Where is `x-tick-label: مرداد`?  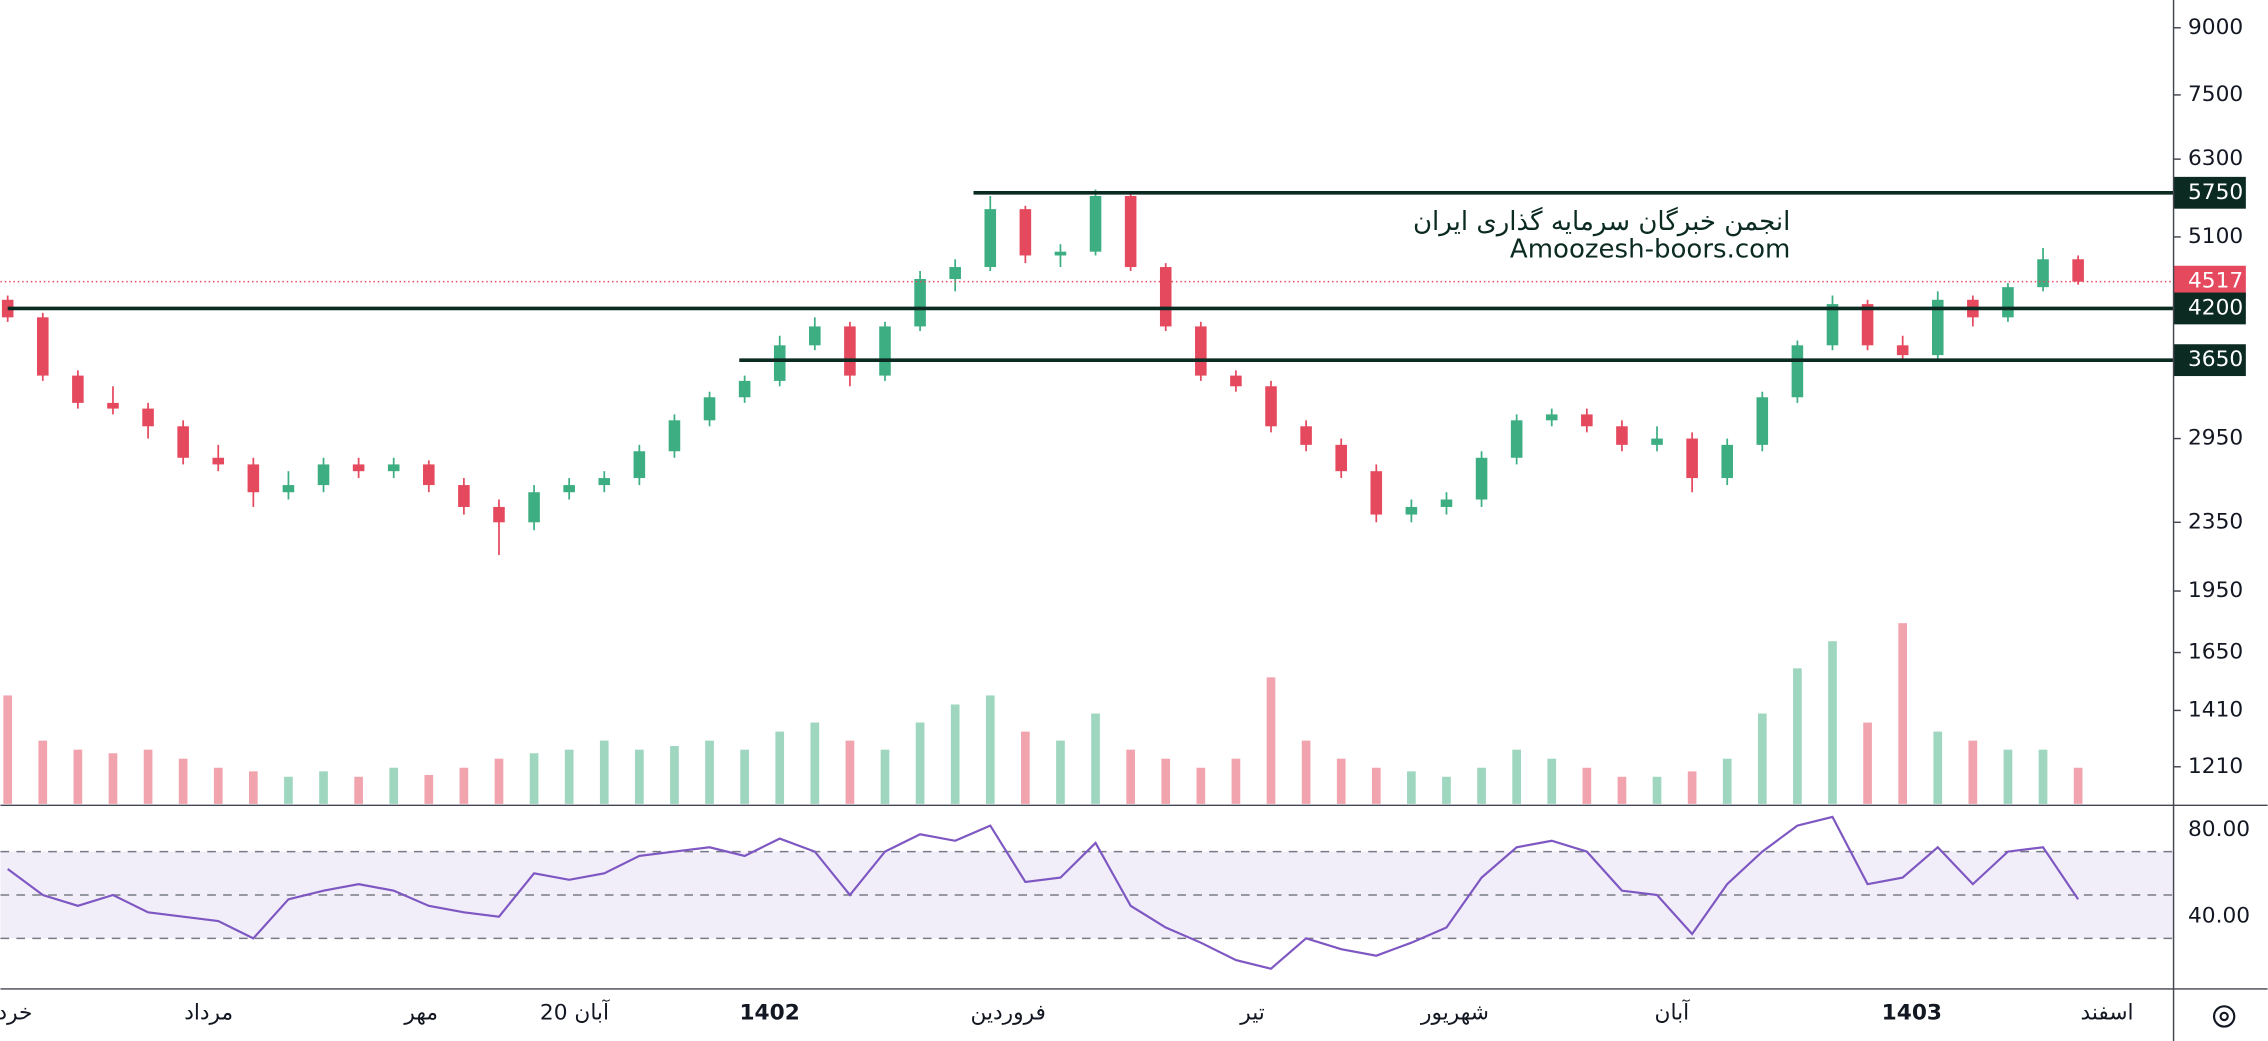
x-tick-label: مرداد is located at coordinates (208, 1013).